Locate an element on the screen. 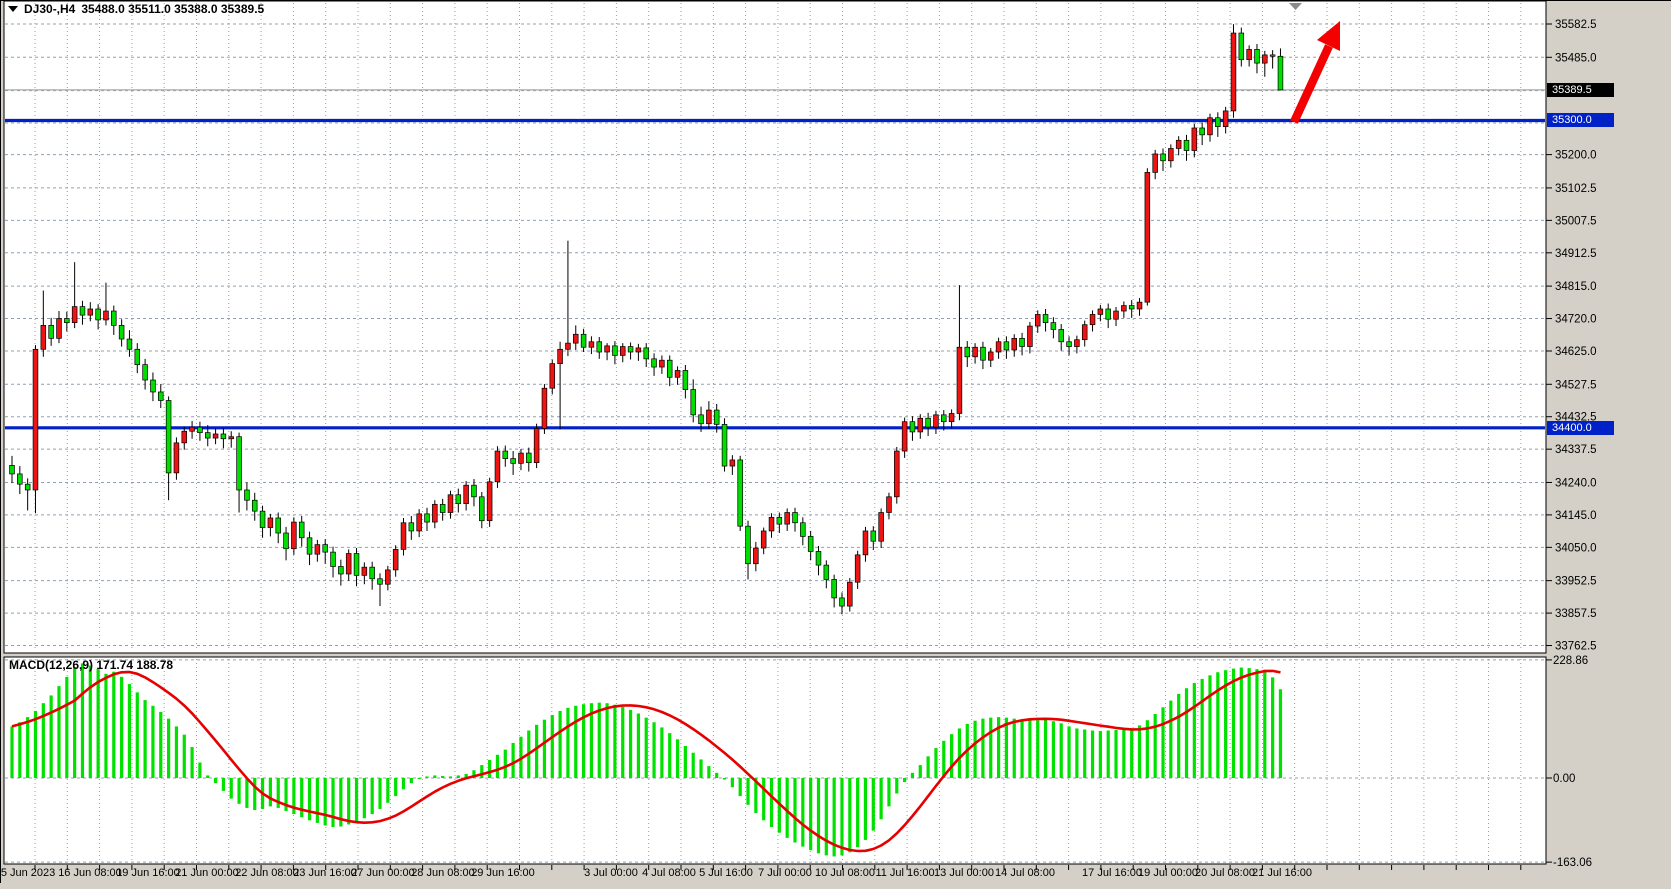 The height and width of the screenshot is (889, 1671). price-tick-label: 34720.0 is located at coordinates (1576, 320).